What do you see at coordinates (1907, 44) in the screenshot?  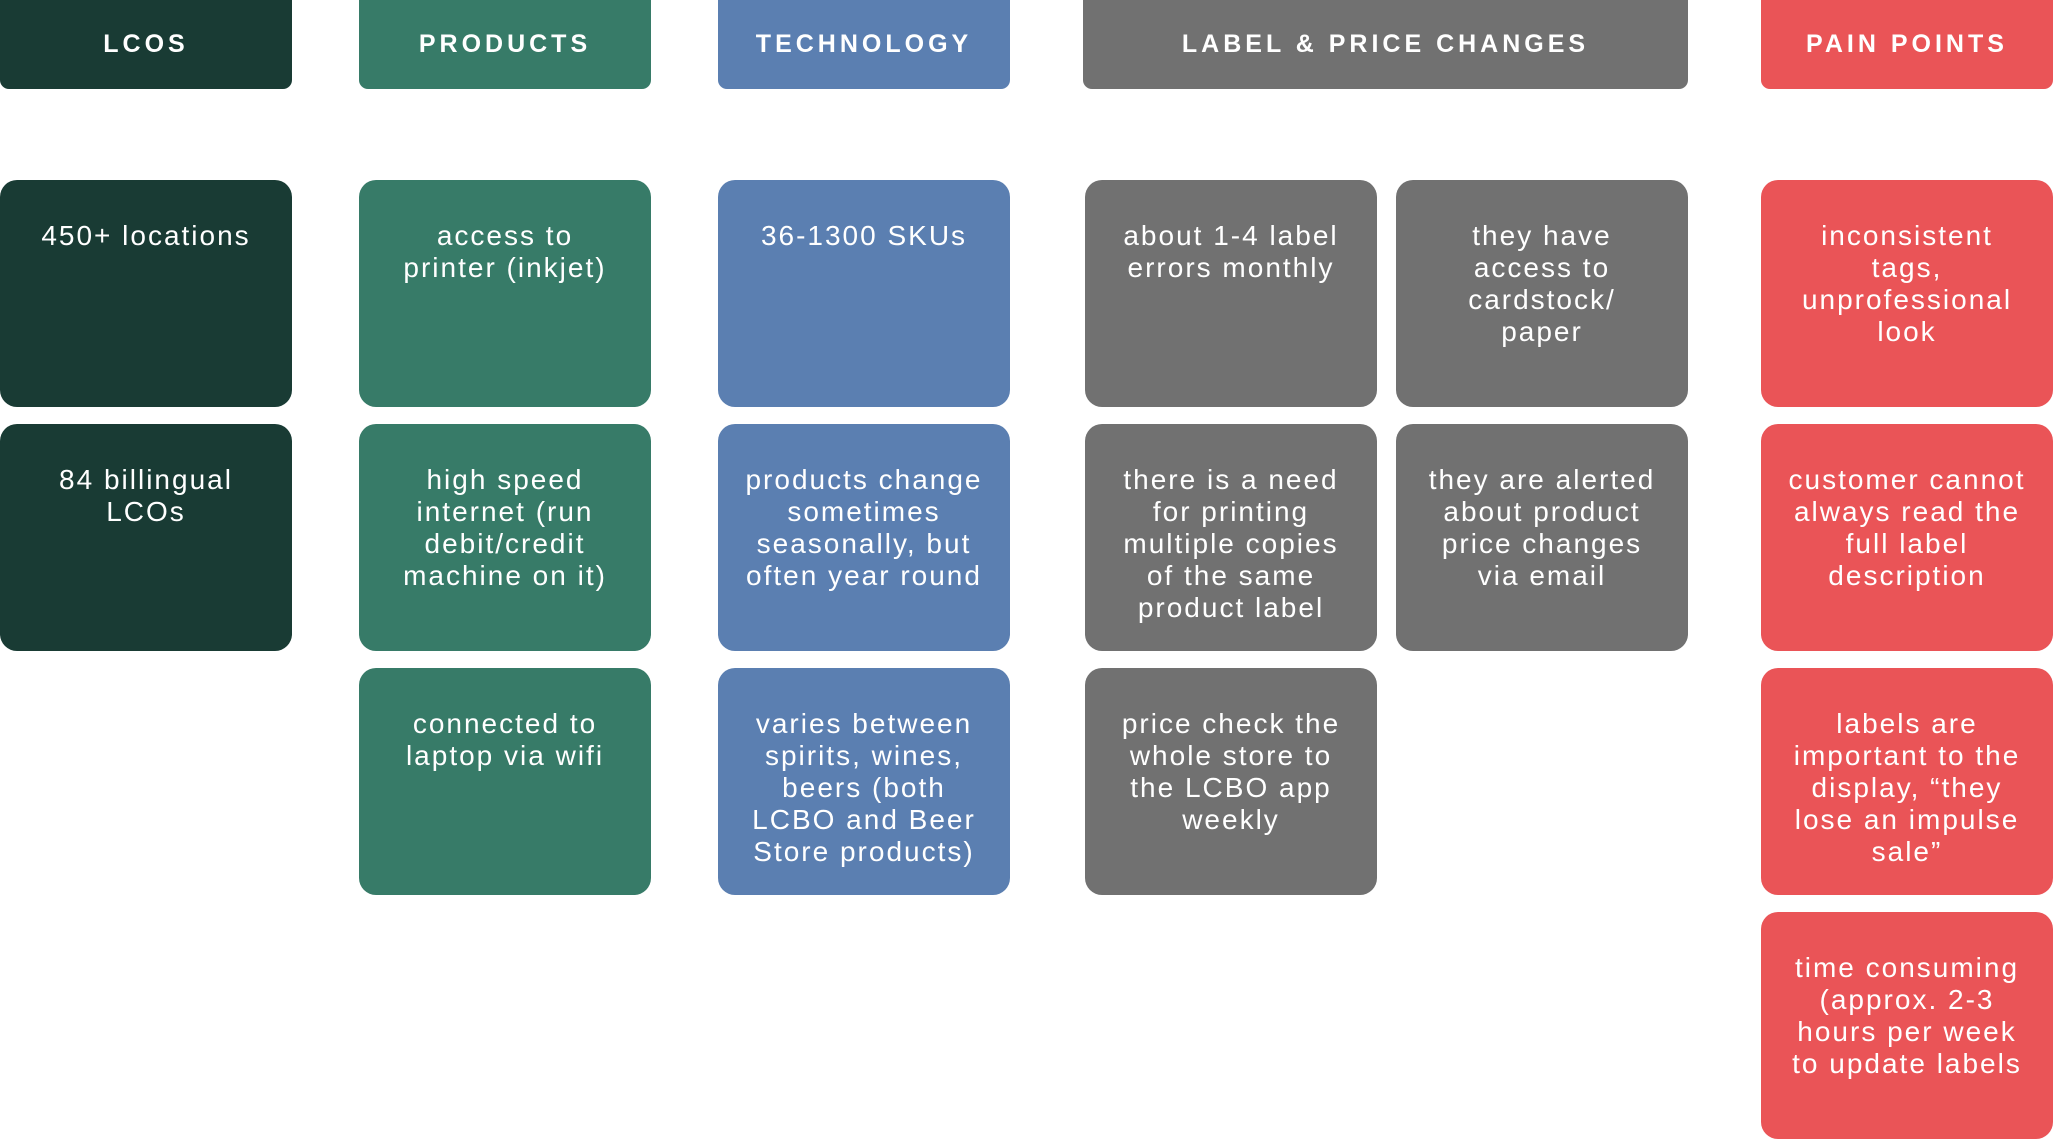 I see `header-pain-points: PAIN POINTS` at bounding box center [1907, 44].